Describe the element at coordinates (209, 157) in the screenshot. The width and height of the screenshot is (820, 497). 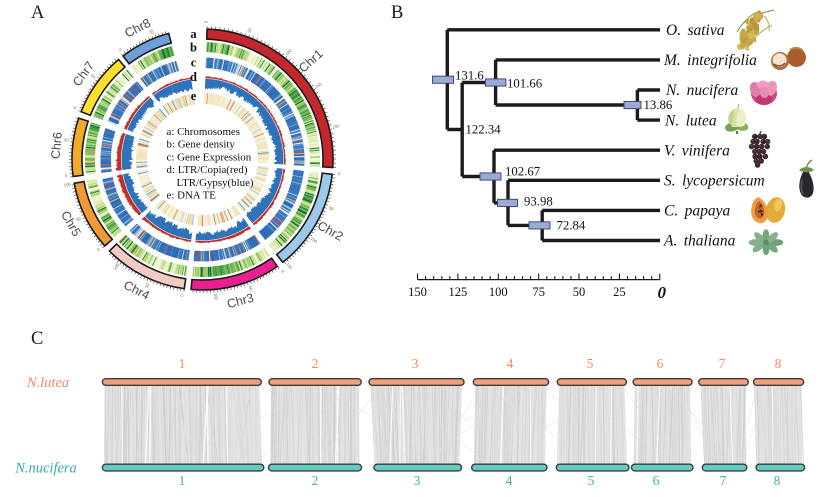
I see `svg-text: c: Gene Expression` at that location.